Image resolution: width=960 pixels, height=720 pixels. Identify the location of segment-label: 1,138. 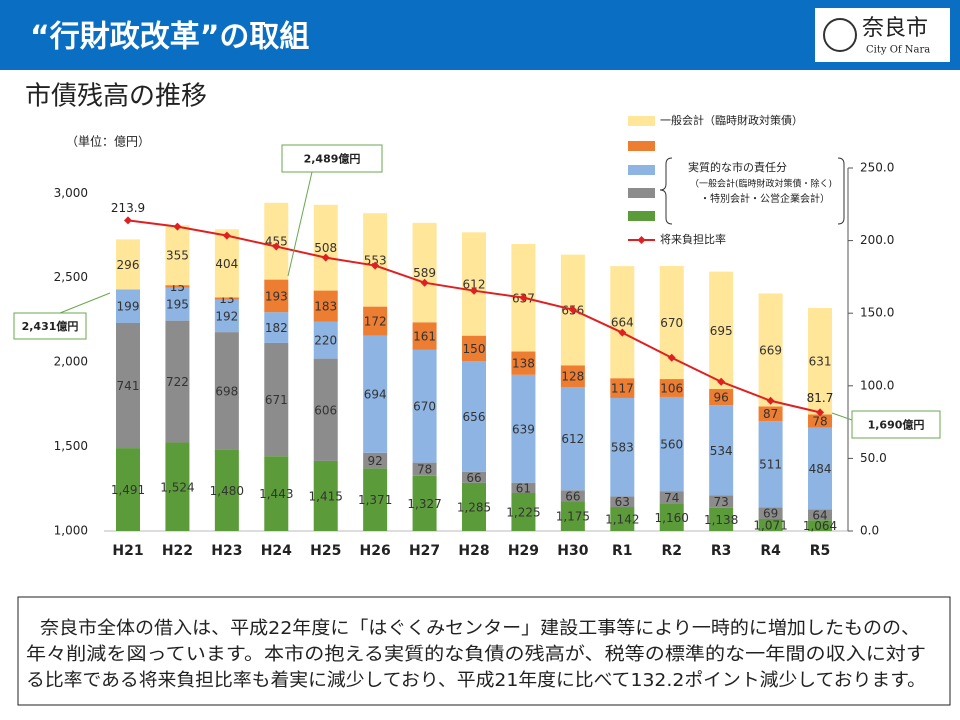
(721, 520).